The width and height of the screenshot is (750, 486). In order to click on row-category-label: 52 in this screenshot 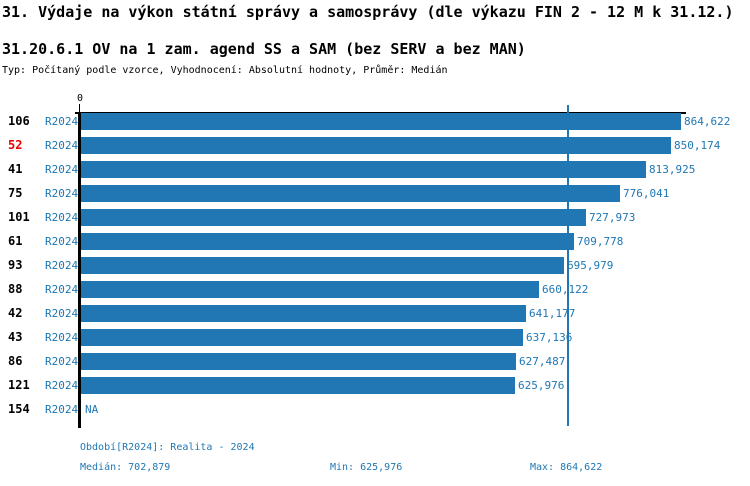, I will do `click(15, 145)`.